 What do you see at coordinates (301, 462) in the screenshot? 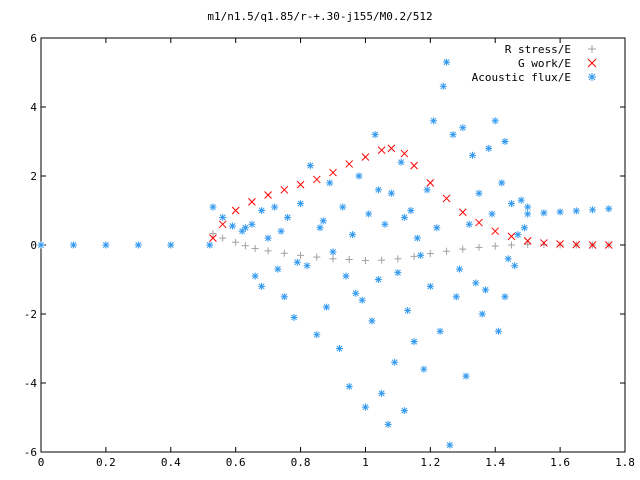
I see `x-tick-label: 0.8` at bounding box center [301, 462].